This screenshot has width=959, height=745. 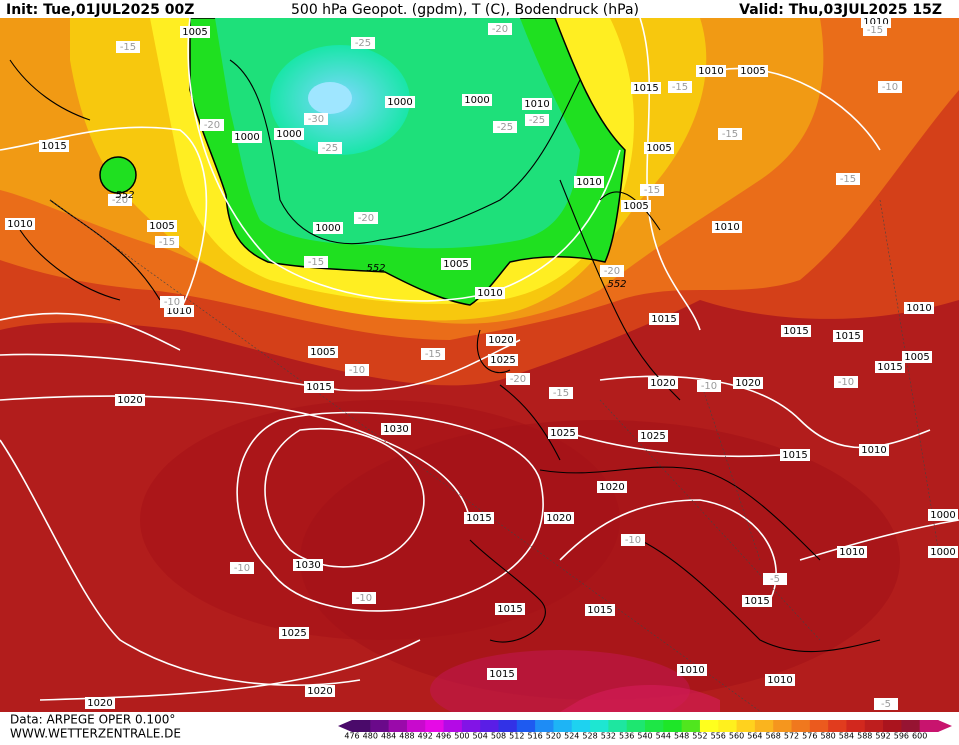 What do you see at coordinates (626, 736) in the screenshot?
I see `colorbar-tick-label: 536` at bounding box center [626, 736].